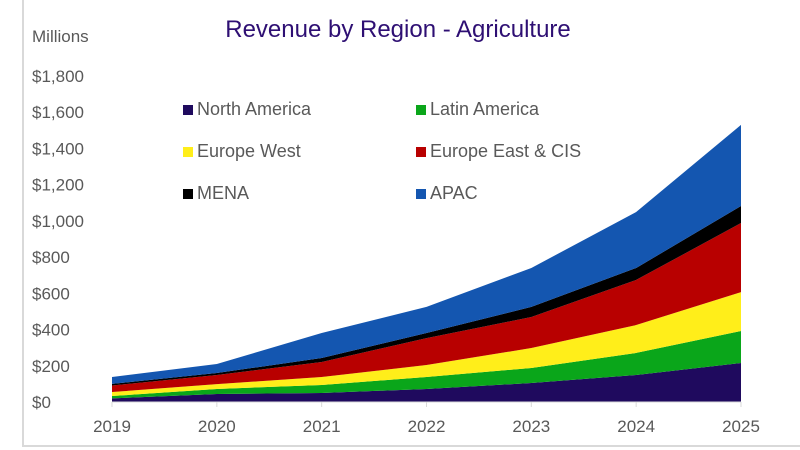 Image resolution: width=800 pixels, height=450 pixels. I want to click on y-tick-label: $1,400, so click(58, 148).